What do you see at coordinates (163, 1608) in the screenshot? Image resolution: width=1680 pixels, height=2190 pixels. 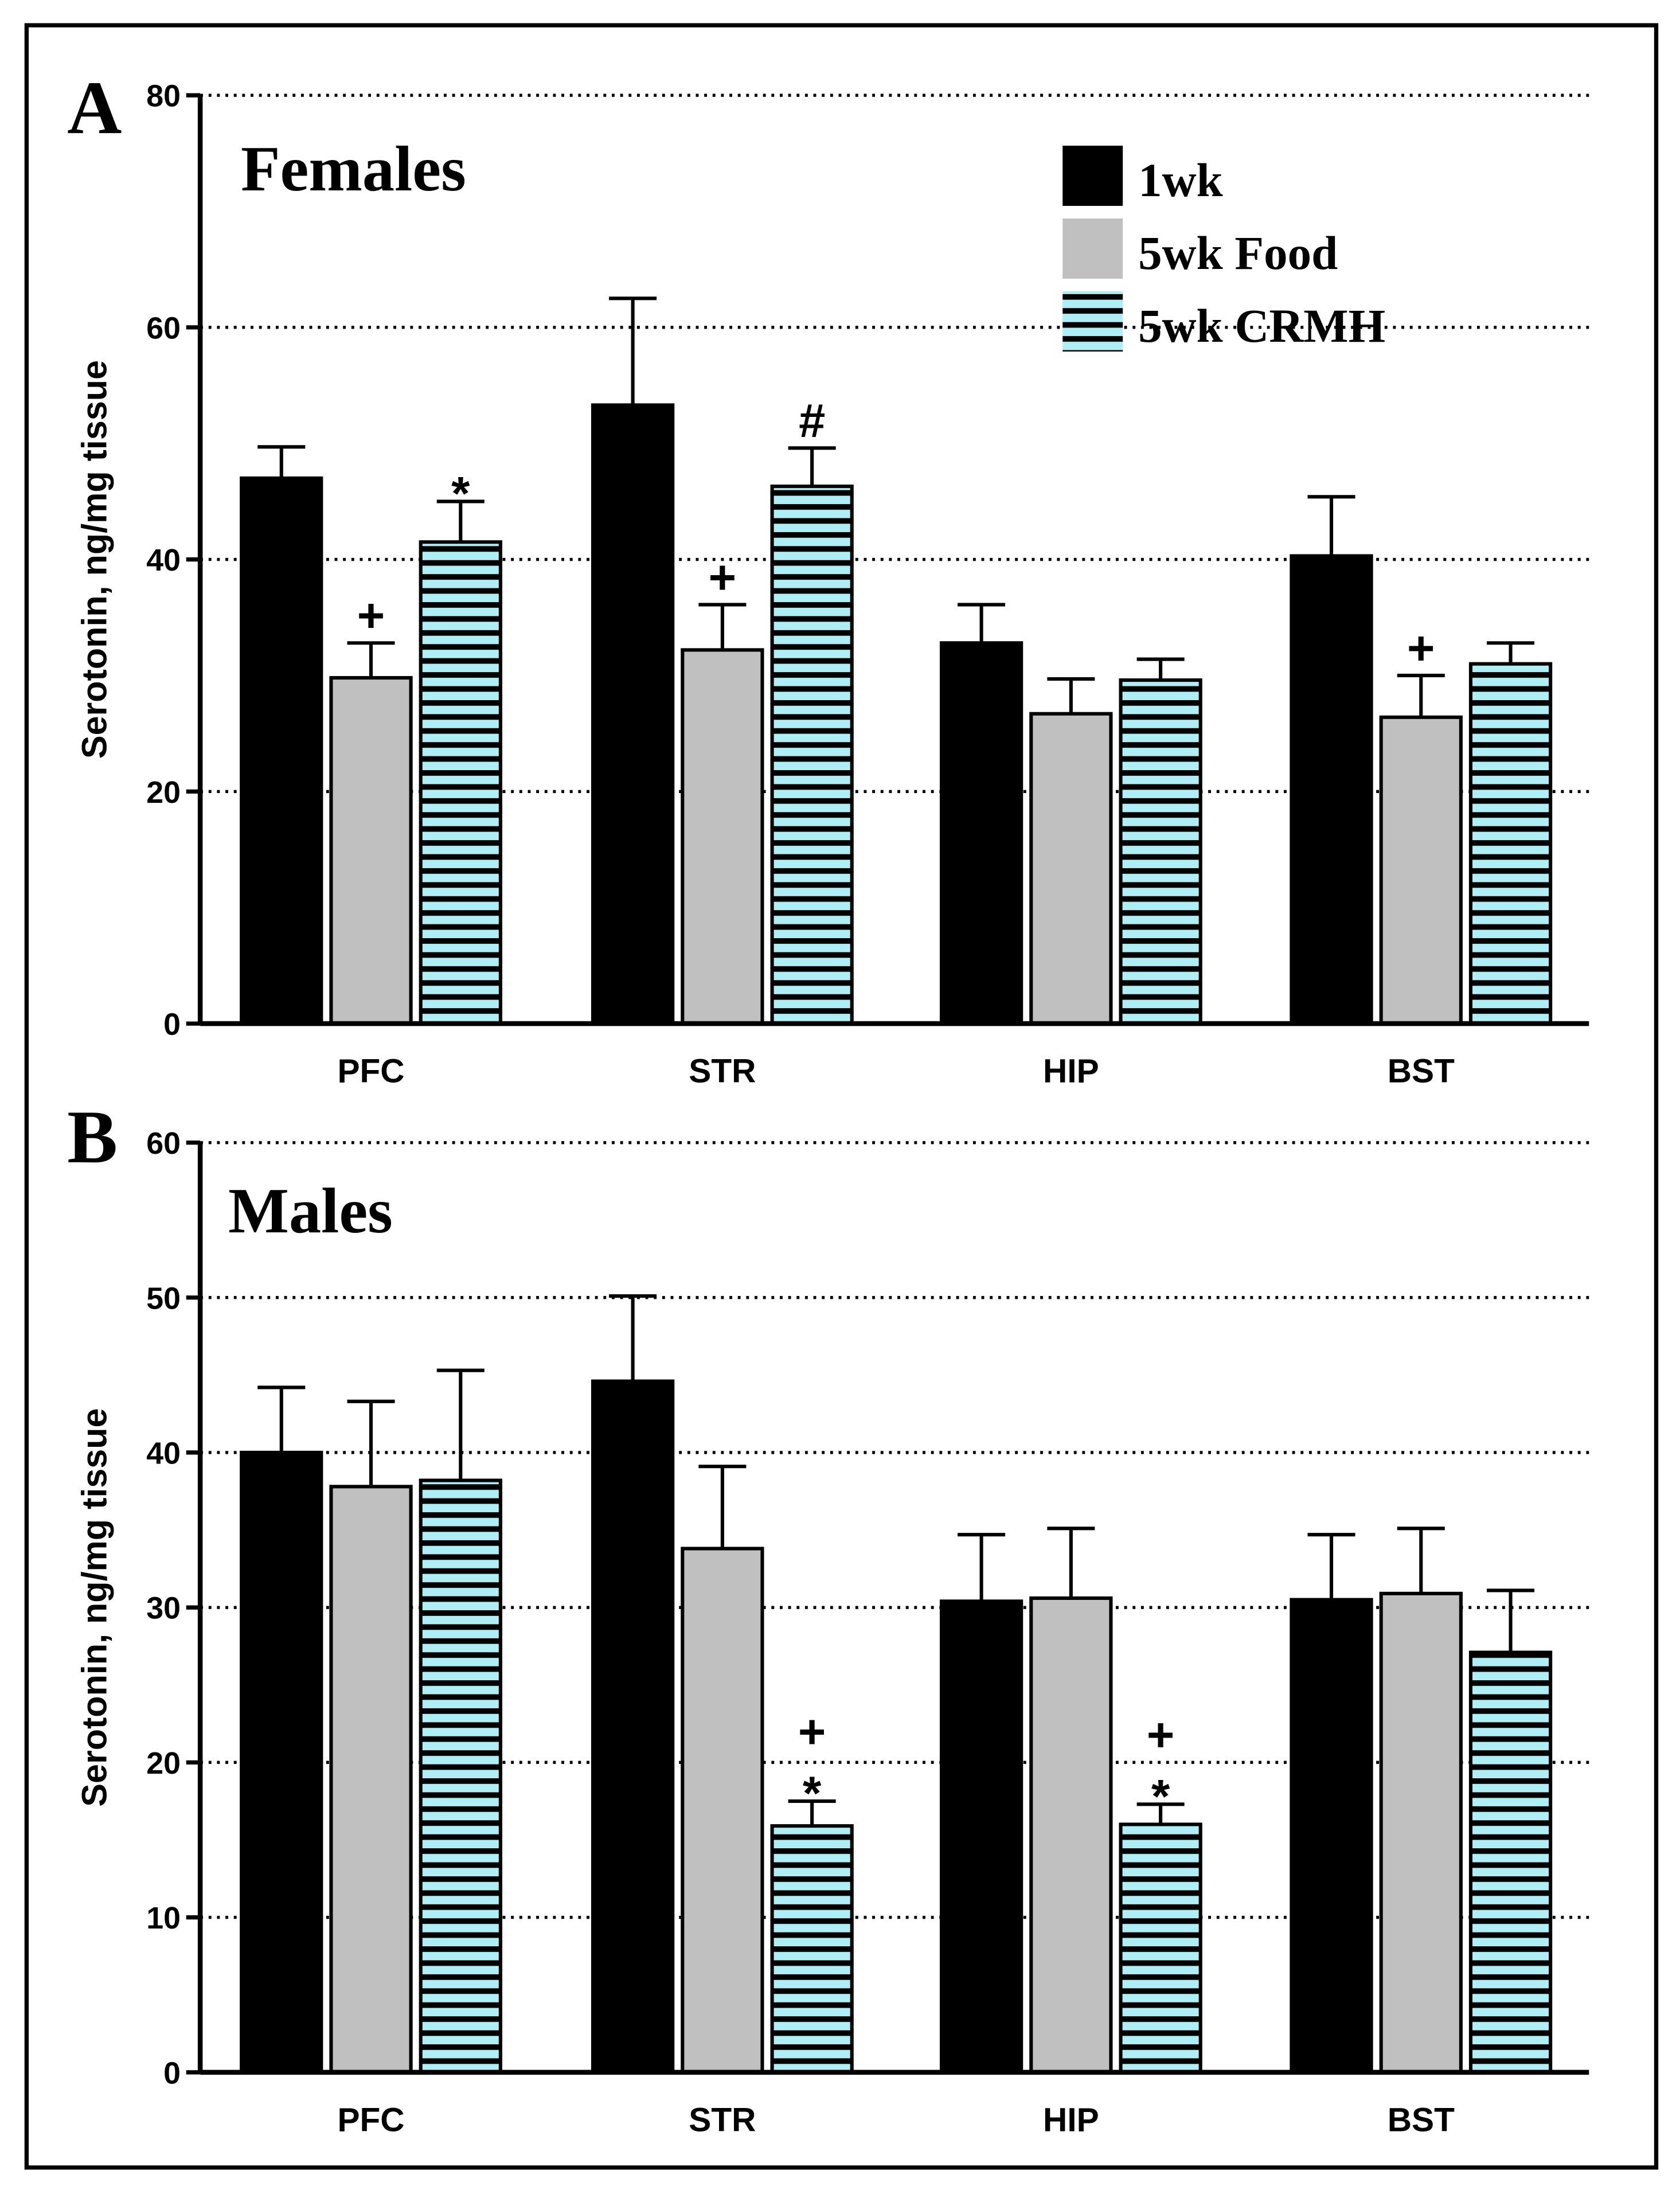 I see `y-tick-label: 30` at bounding box center [163, 1608].